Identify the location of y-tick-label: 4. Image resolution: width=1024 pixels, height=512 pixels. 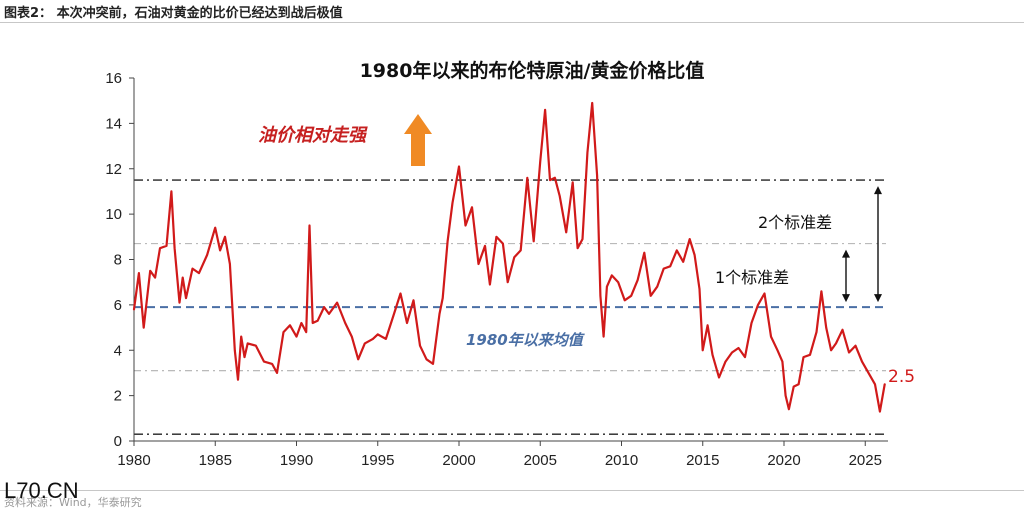
(118, 350).